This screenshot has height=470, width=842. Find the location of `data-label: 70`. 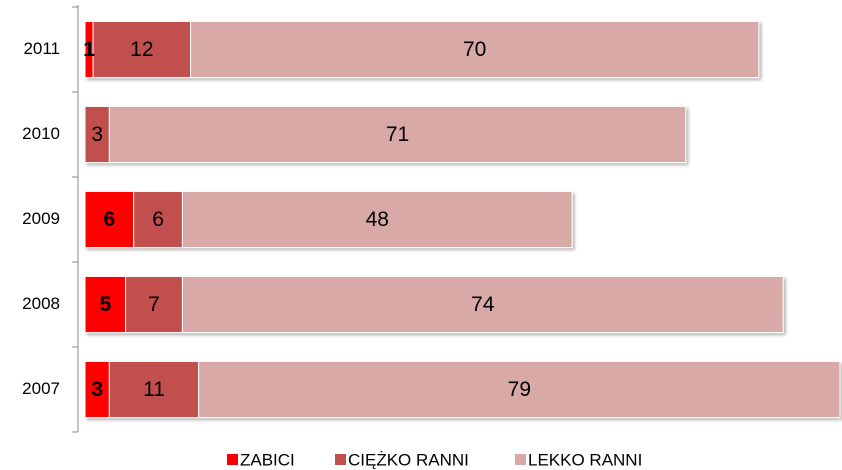

data-label: 70 is located at coordinates (474, 49).